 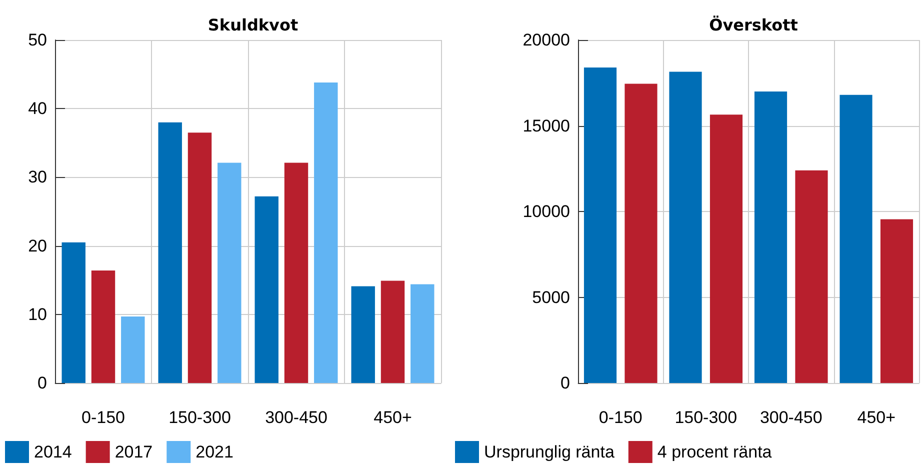 I want to click on y-tick-label: 20, so click(x=37, y=246).